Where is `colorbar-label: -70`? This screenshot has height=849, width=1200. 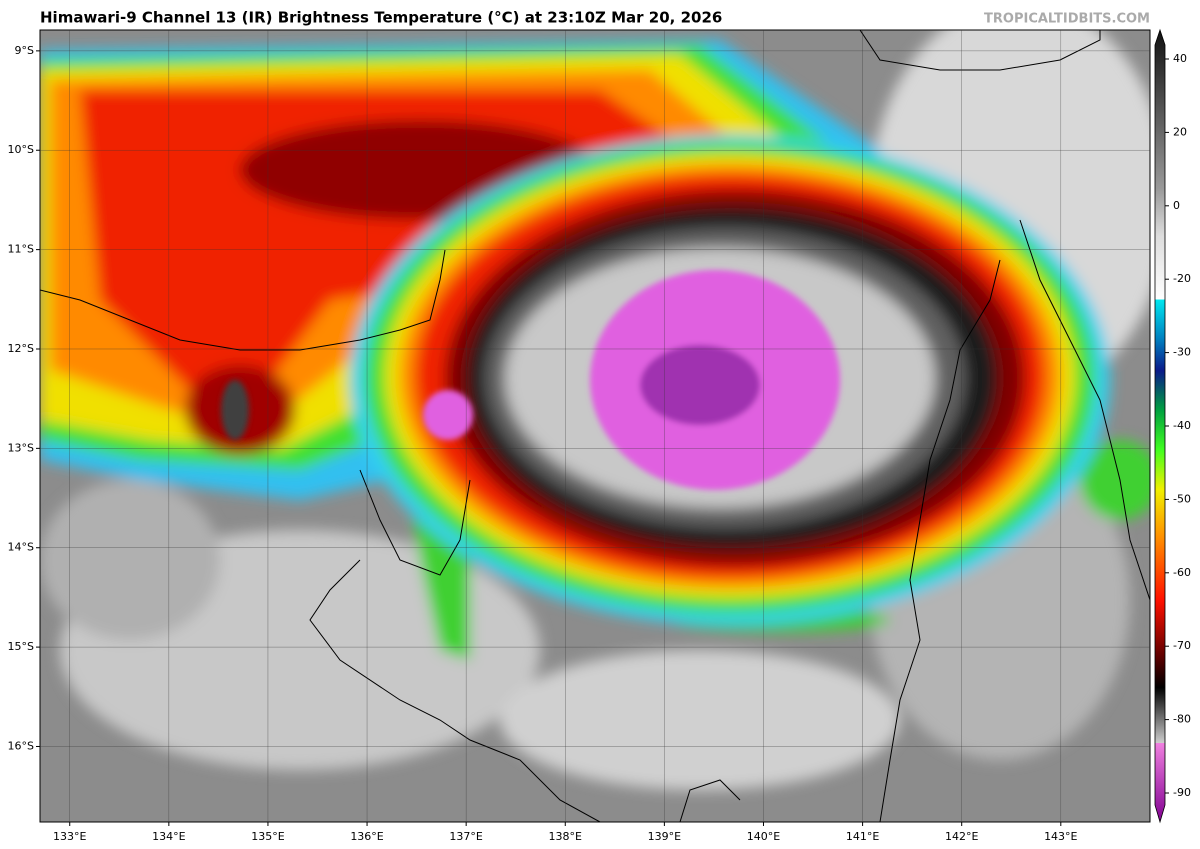
colorbar-label: -70 is located at coordinates (1182, 645).